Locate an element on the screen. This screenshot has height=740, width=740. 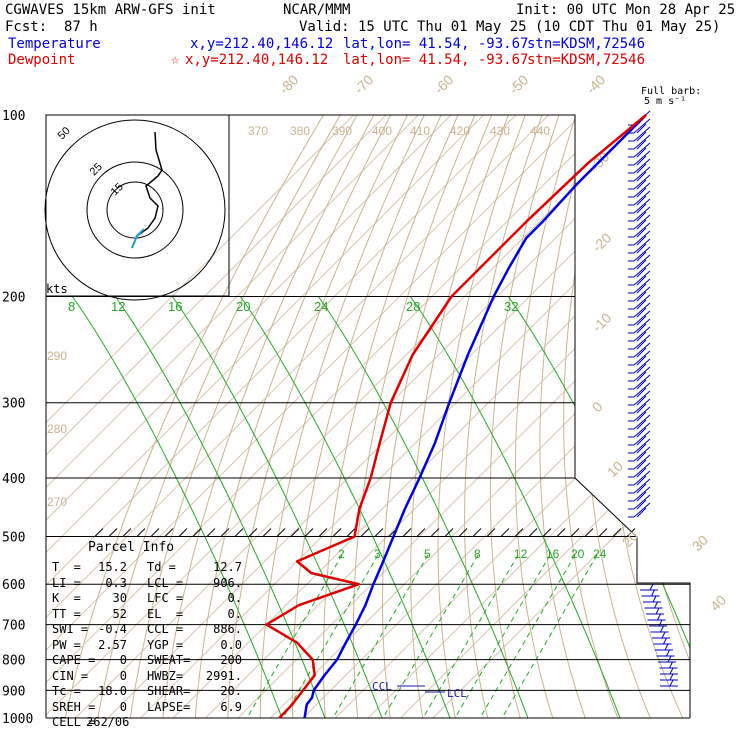
pressure-label-500: 500 is located at coordinates (13, 537).